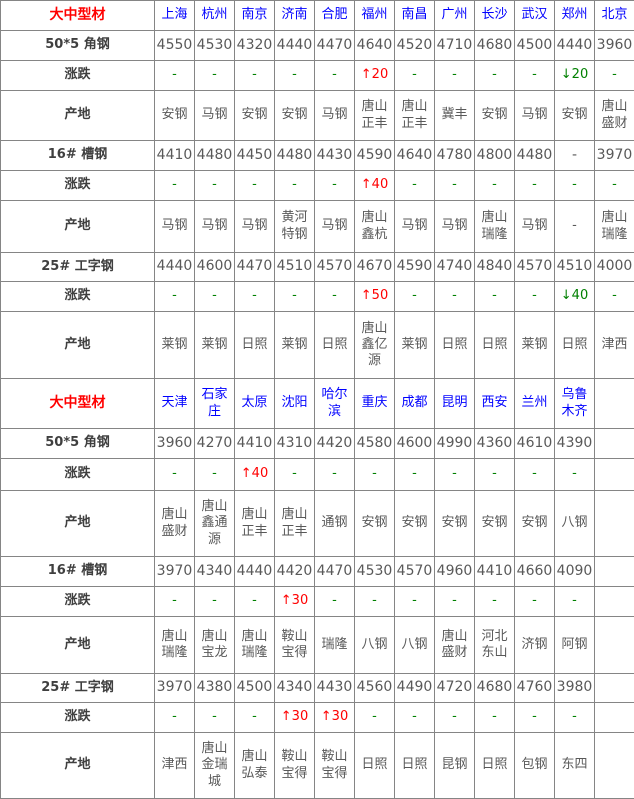 The width and height of the screenshot is (634, 799). I want to click on origin-cell: 唐山瑞隆, so click(175, 645).